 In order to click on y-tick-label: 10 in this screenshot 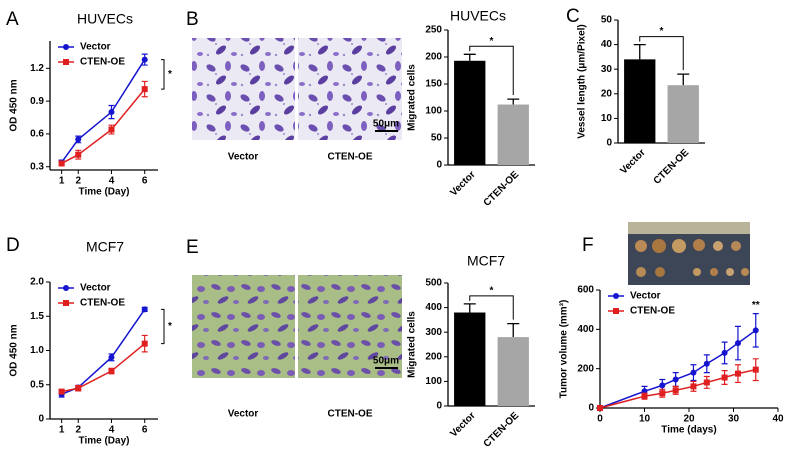, I will do `click(607, 118)`.